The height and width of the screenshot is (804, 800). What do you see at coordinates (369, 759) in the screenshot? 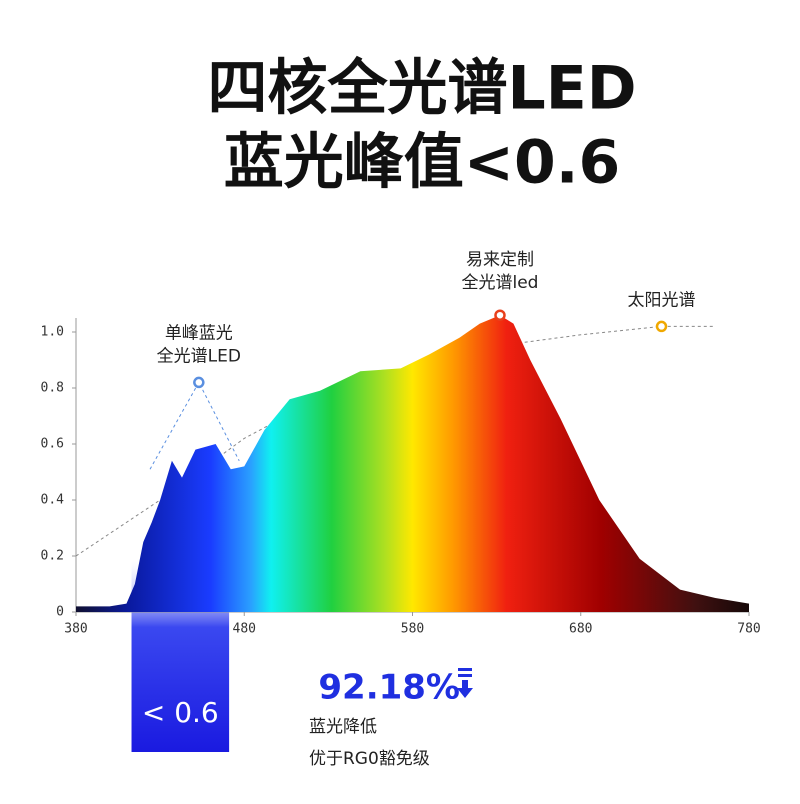
I see `note-line: 优于RG0豁免级` at bounding box center [369, 759].